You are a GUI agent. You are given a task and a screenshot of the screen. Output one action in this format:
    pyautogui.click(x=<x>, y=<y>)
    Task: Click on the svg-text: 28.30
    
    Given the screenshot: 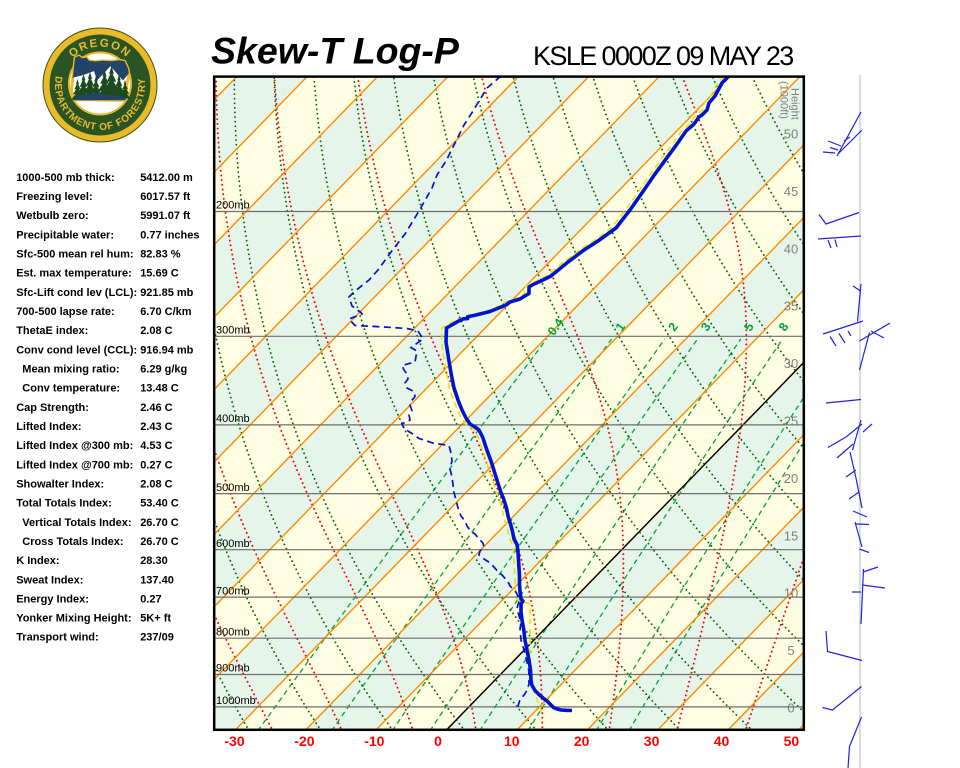 What is the action you would take?
    pyautogui.click(x=154, y=561)
    